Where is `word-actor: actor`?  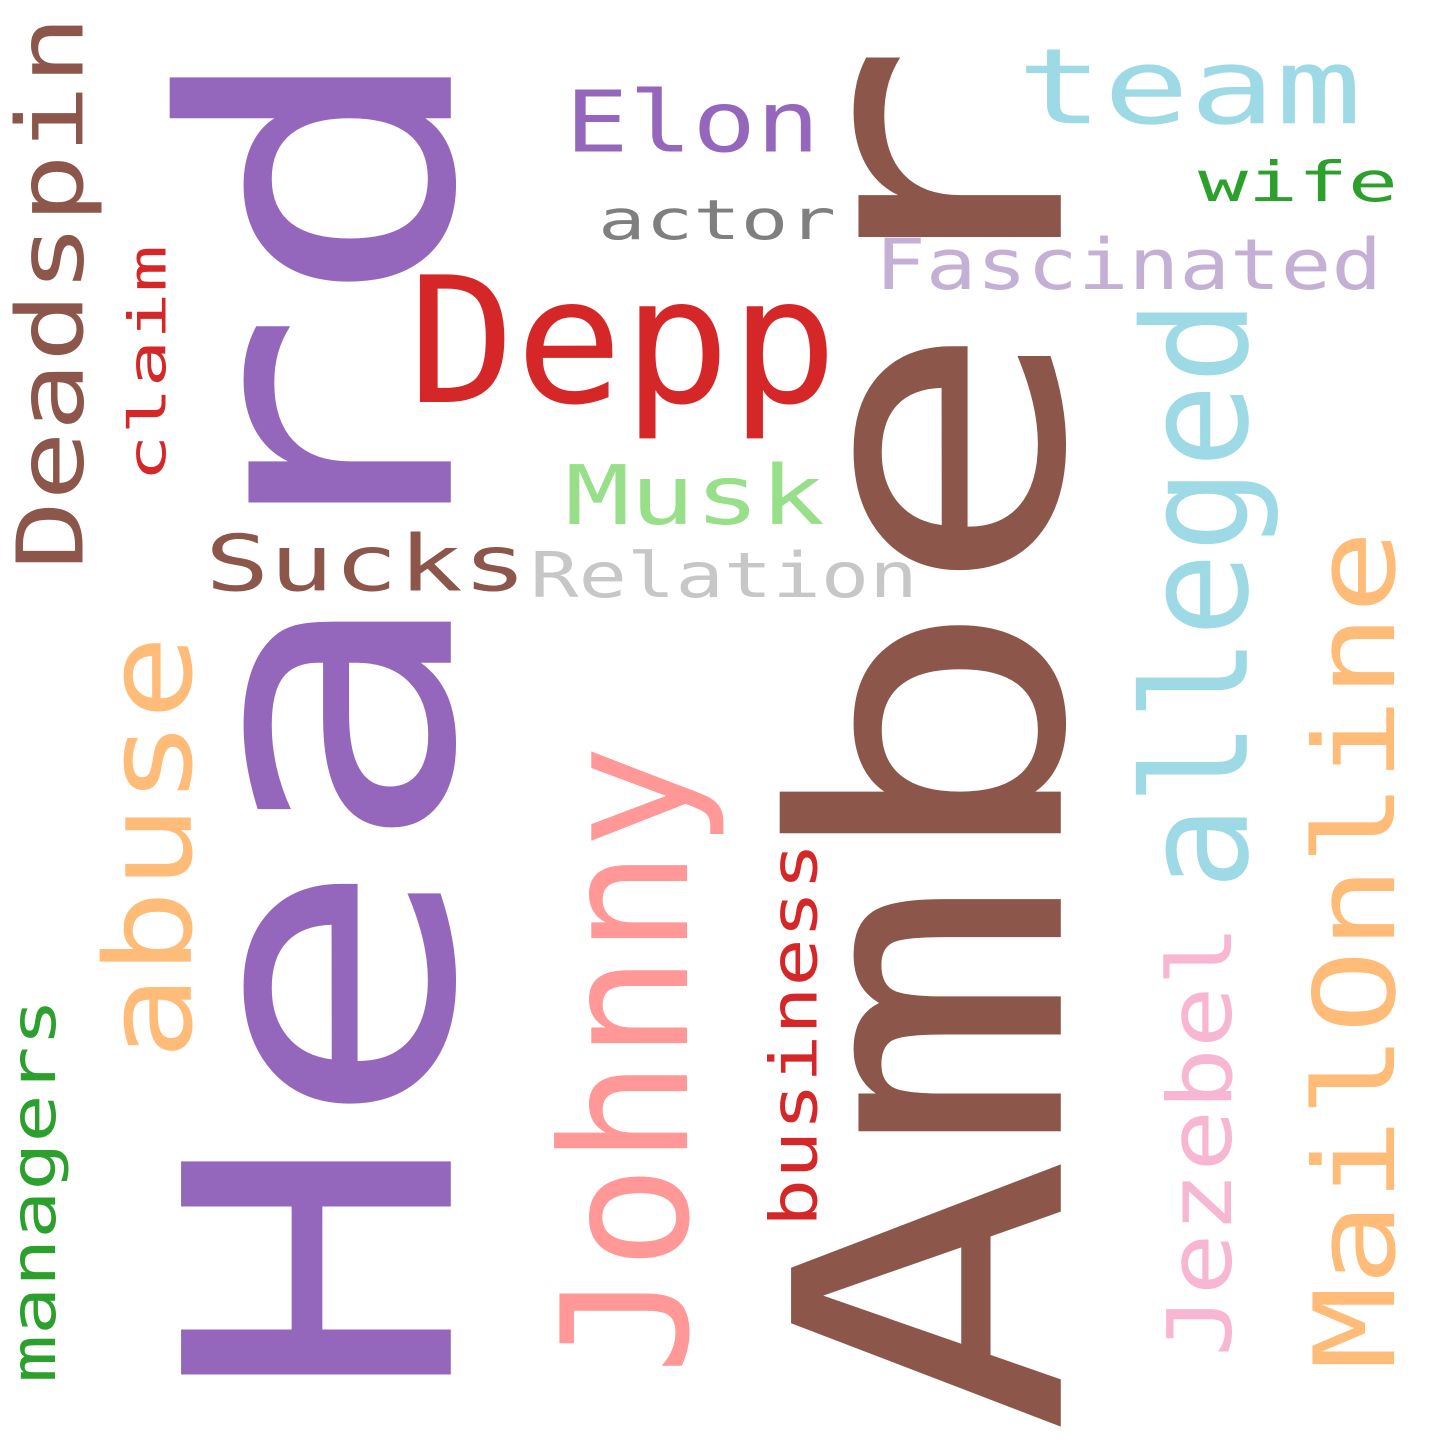 word-actor: actor is located at coordinates (717, 220).